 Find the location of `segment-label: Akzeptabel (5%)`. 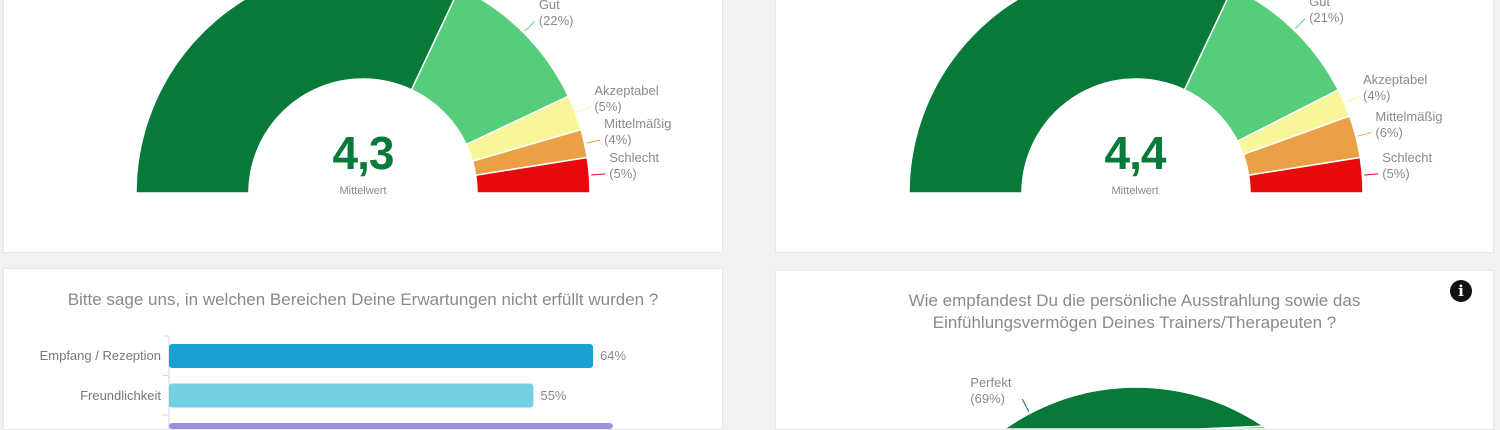

segment-label: Akzeptabel (5%) is located at coordinates (626, 99).